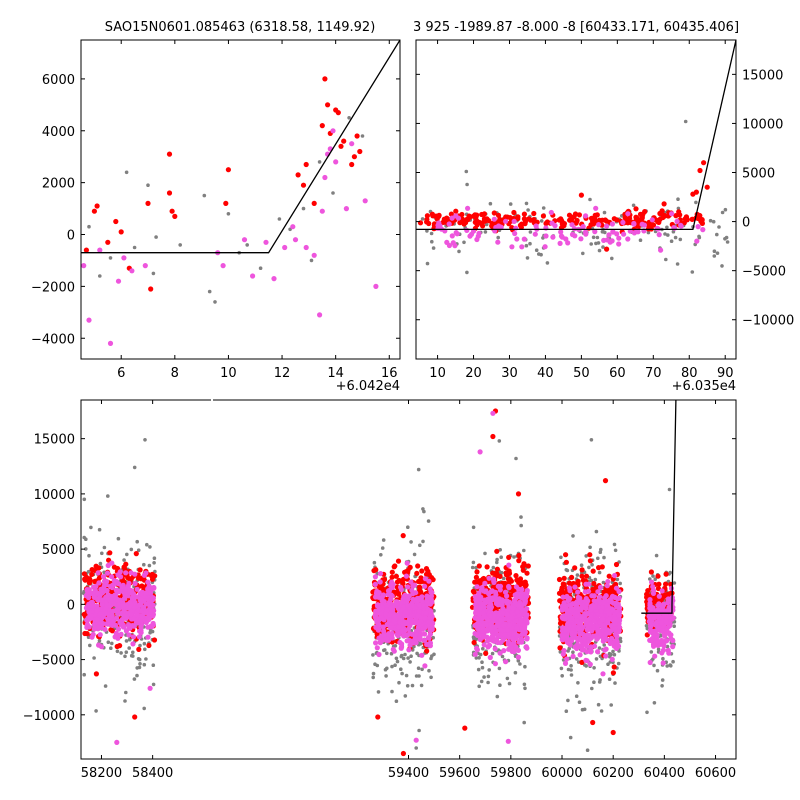  What do you see at coordinates (725, 373) in the screenshot?
I see `x-tick-label: 90` at bounding box center [725, 373].